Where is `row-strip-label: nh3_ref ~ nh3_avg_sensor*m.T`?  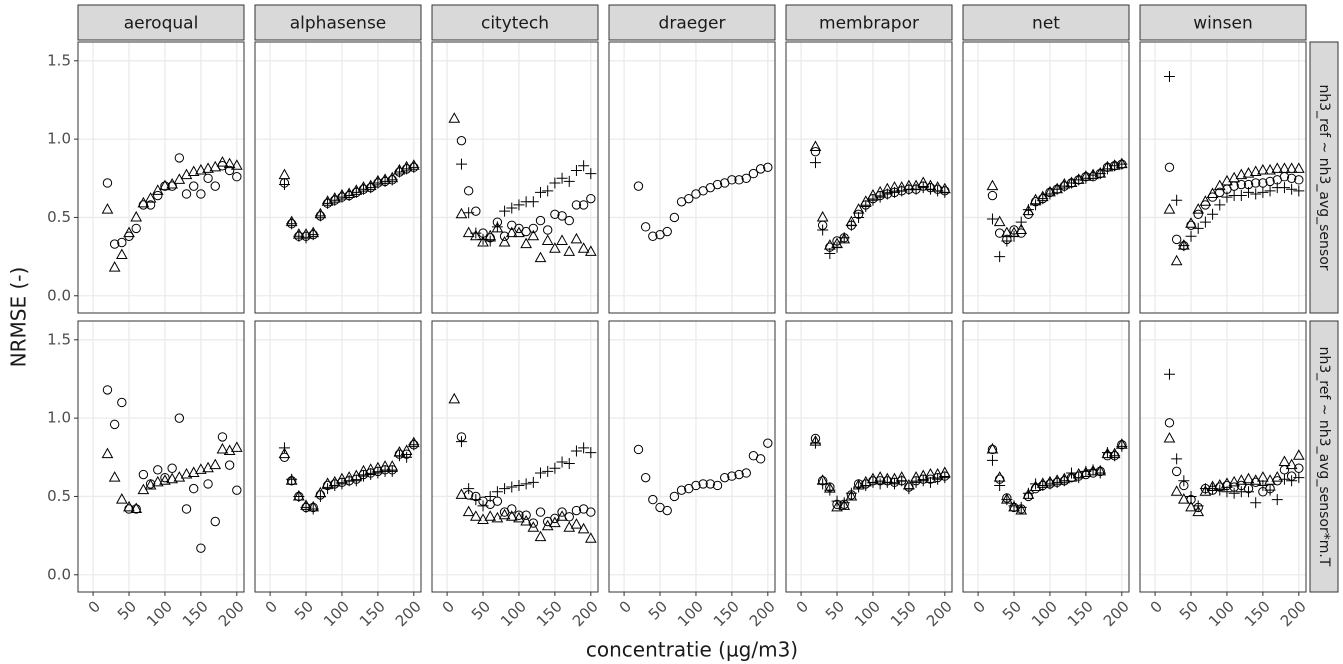
row-strip-label: nh3_ref ~ nh3_avg_sensor*m.T is located at coordinates (1324, 457).